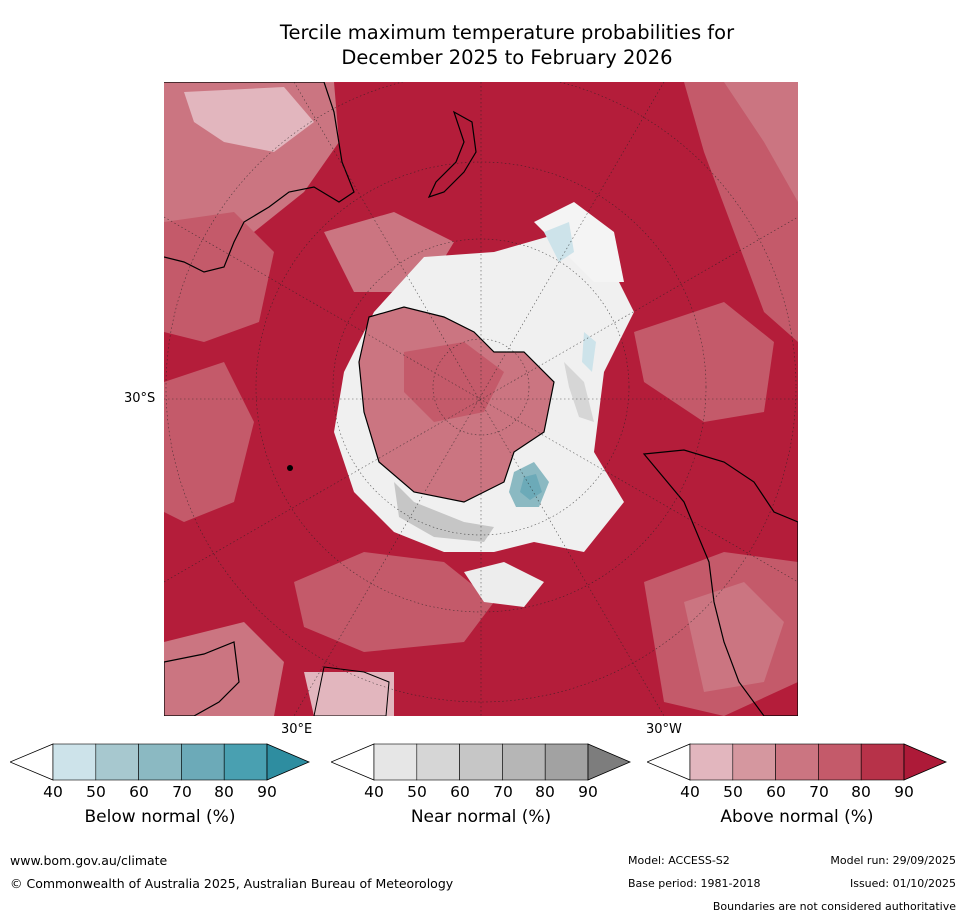 The width and height of the screenshot is (965, 919). I want to click on colorbar-below-normal: 40 50 60 70 80 90 Below normal (%), so click(160, 803).